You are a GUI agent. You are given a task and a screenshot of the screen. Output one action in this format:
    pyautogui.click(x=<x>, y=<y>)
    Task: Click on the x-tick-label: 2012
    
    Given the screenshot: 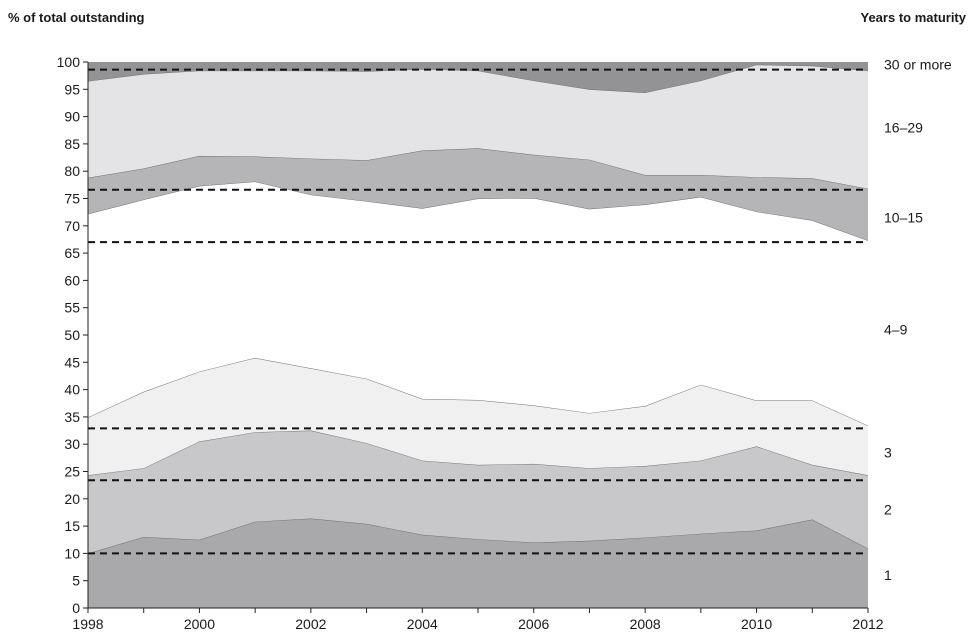 What is the action you would take?
    pyautogui.click(x=867, y=624)
    